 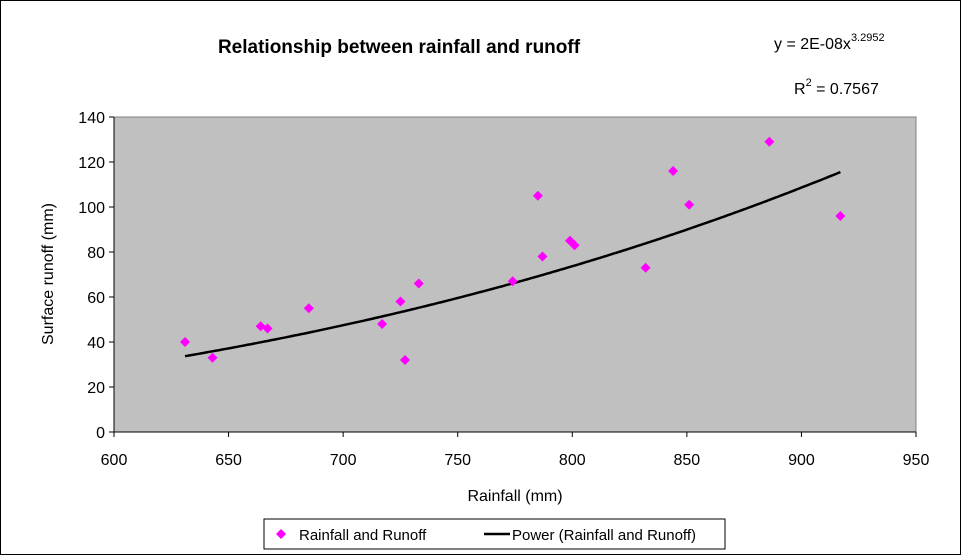 I want to click on chart-title: Relationship between rainfall and runoff, so click(x=399, y=47).